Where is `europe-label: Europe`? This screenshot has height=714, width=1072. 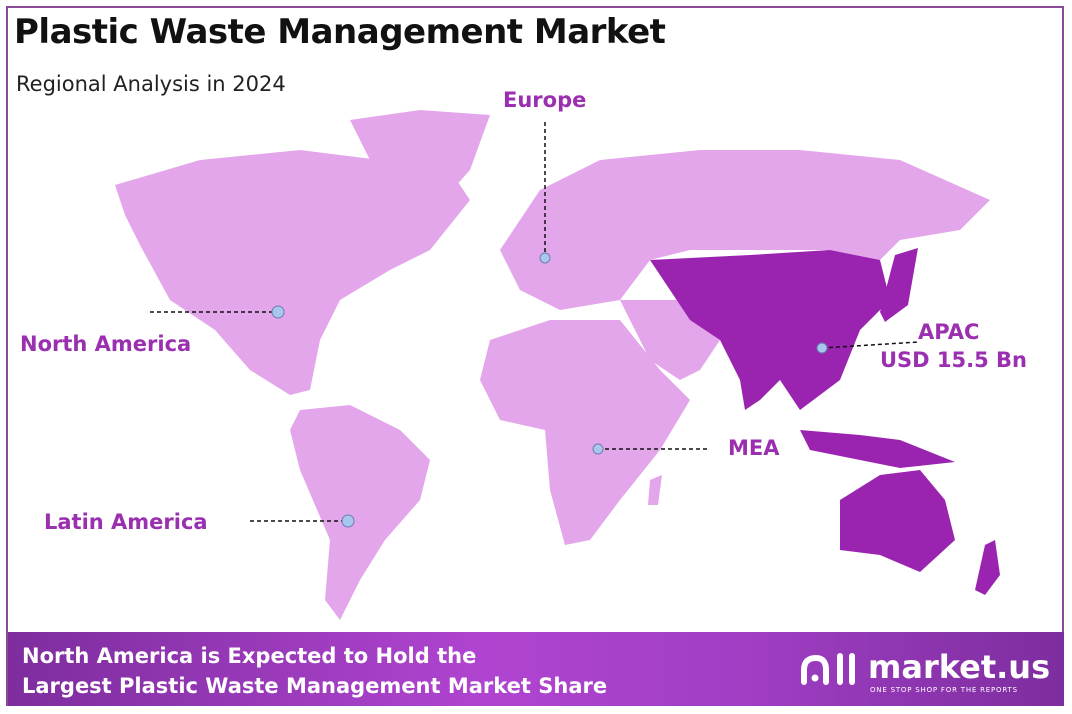
europe-label: Europe is located at coordinates (545, 100).